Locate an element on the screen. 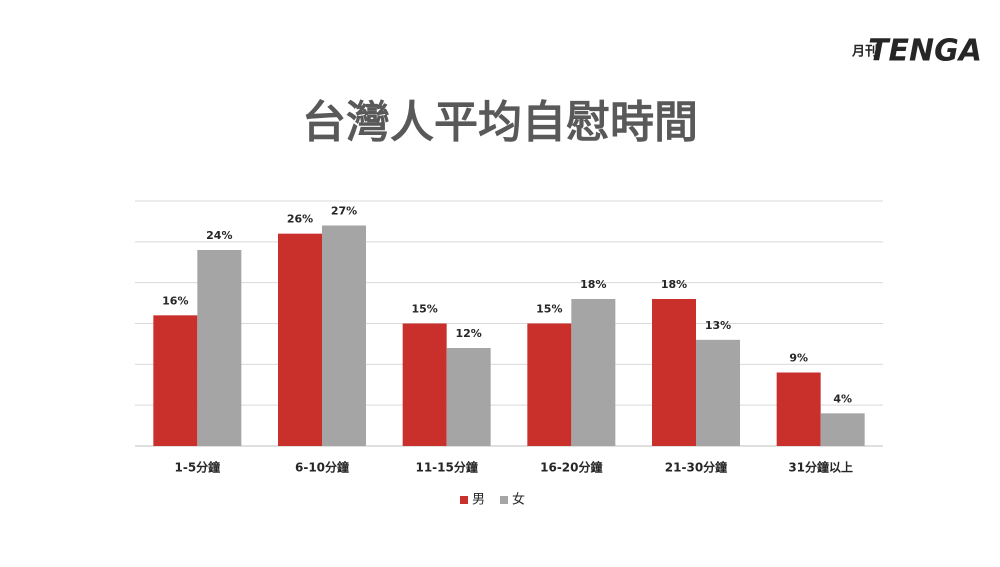 This screenshot has height=567, width=1000. x-tick-label: 1-5分鐘 is located at coordinates (197, 467).